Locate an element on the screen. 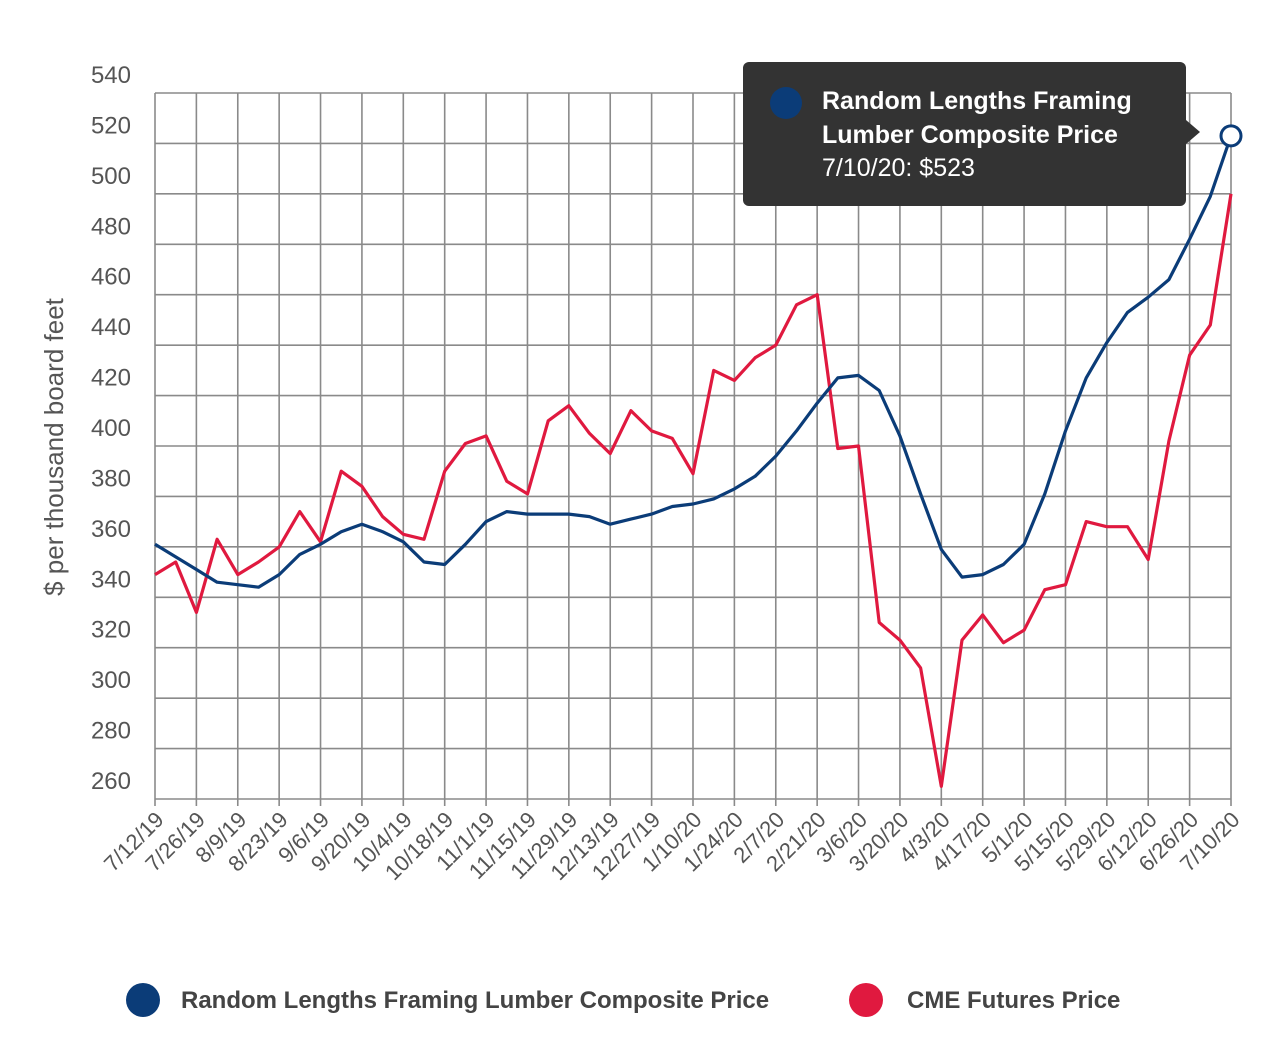 The height and width of the screenshot is (1037, 1280). highlighted-point is located at coordinates (1231, 136).